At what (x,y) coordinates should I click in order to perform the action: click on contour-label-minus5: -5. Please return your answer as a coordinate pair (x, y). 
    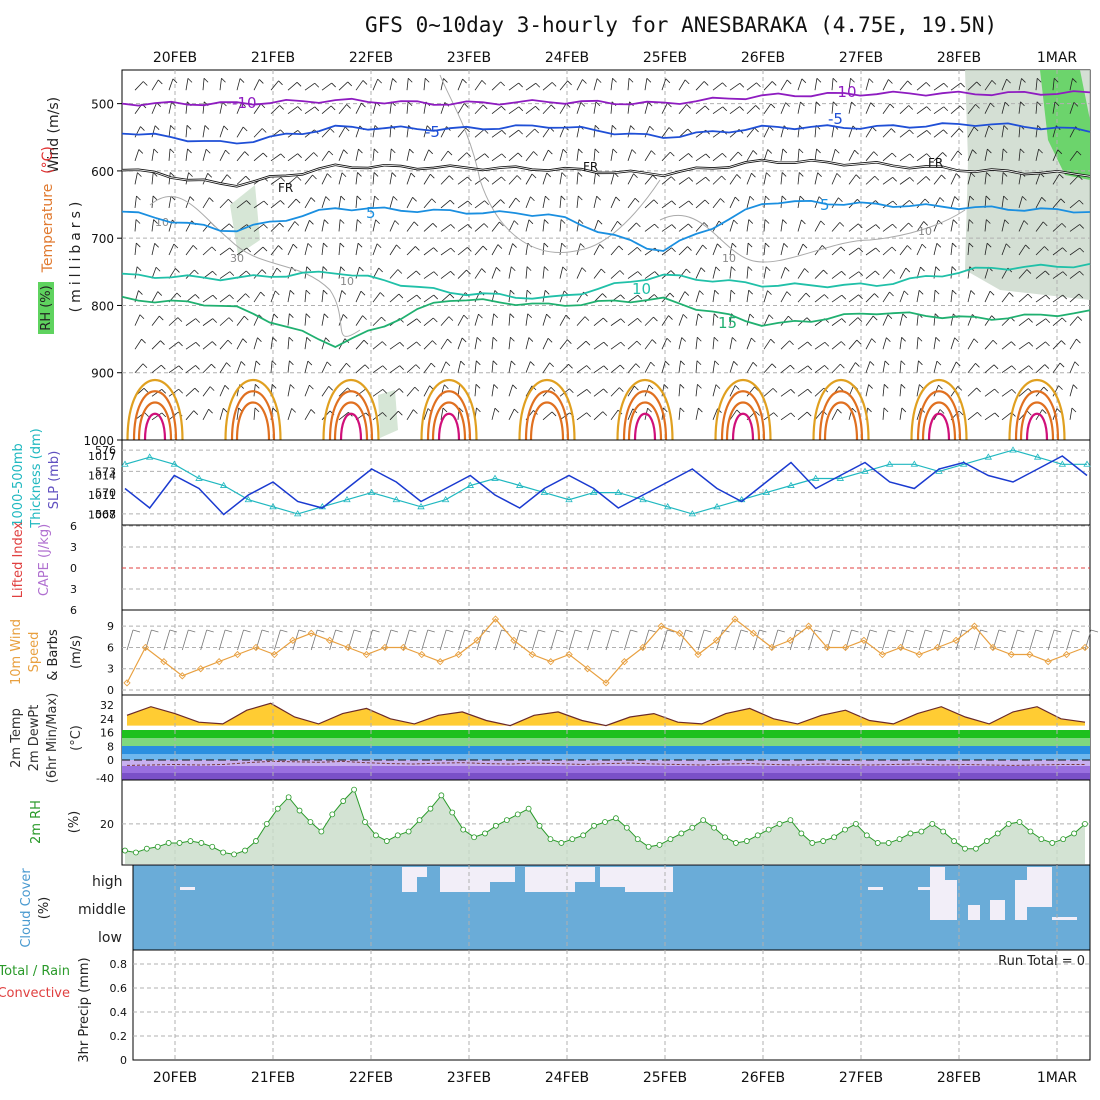
    Looking at the image, I should click on (835, 119).